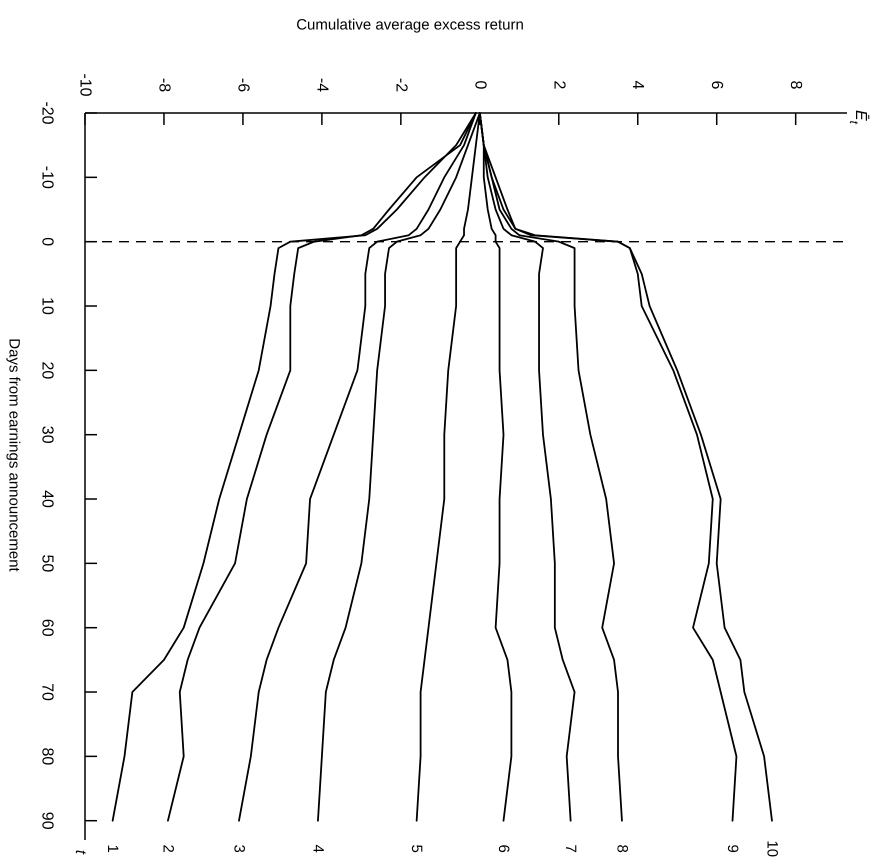 This screenshot has width=887, height=867. I want to click on y-tick-label: 90, so click(47, 821).